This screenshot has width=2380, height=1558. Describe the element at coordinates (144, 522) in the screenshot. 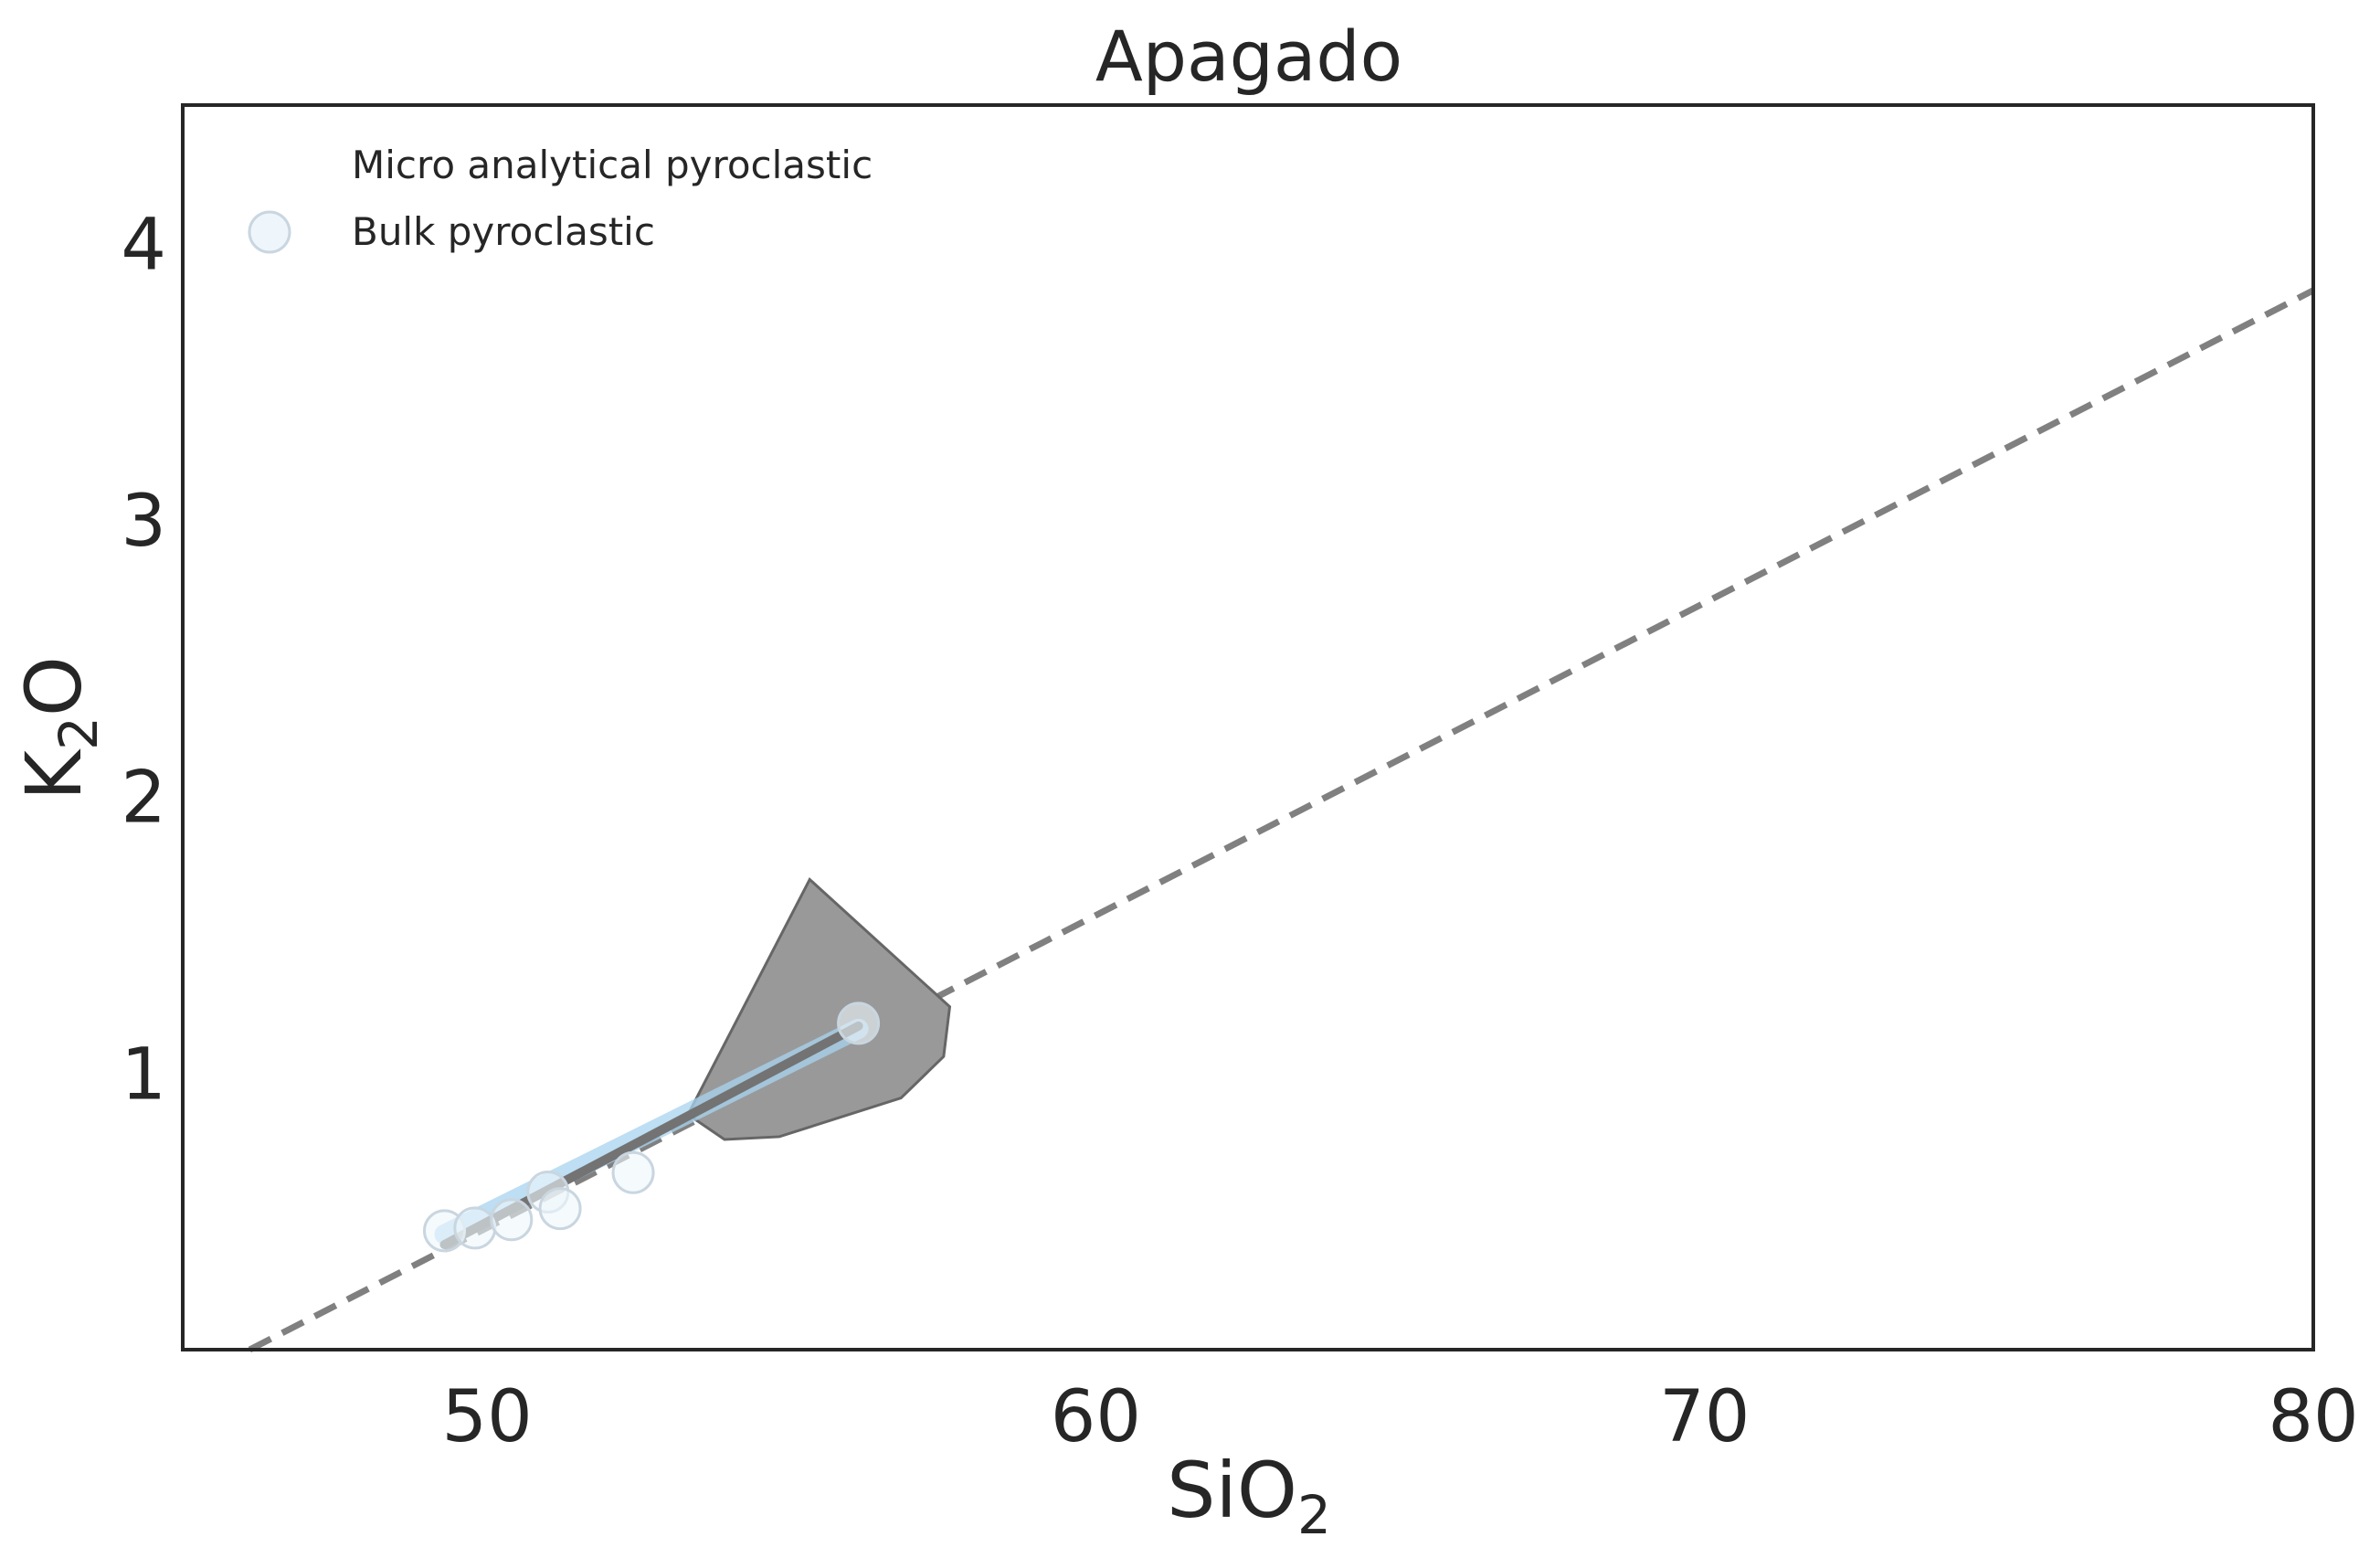

I see `y-tick-label: 3` at that location.